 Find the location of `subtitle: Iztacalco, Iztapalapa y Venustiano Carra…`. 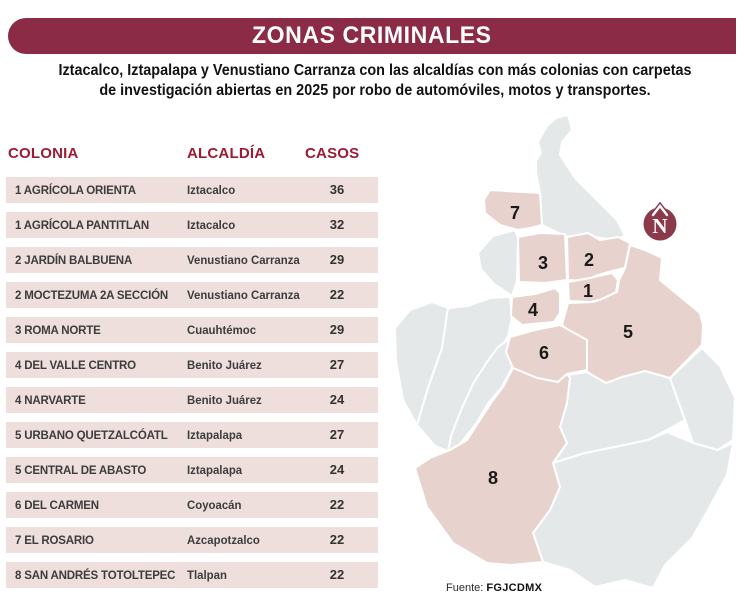

subtitle: Iztacalco, Iztapalapa y Venustiano Carra… is located at coordinates (375, 81).